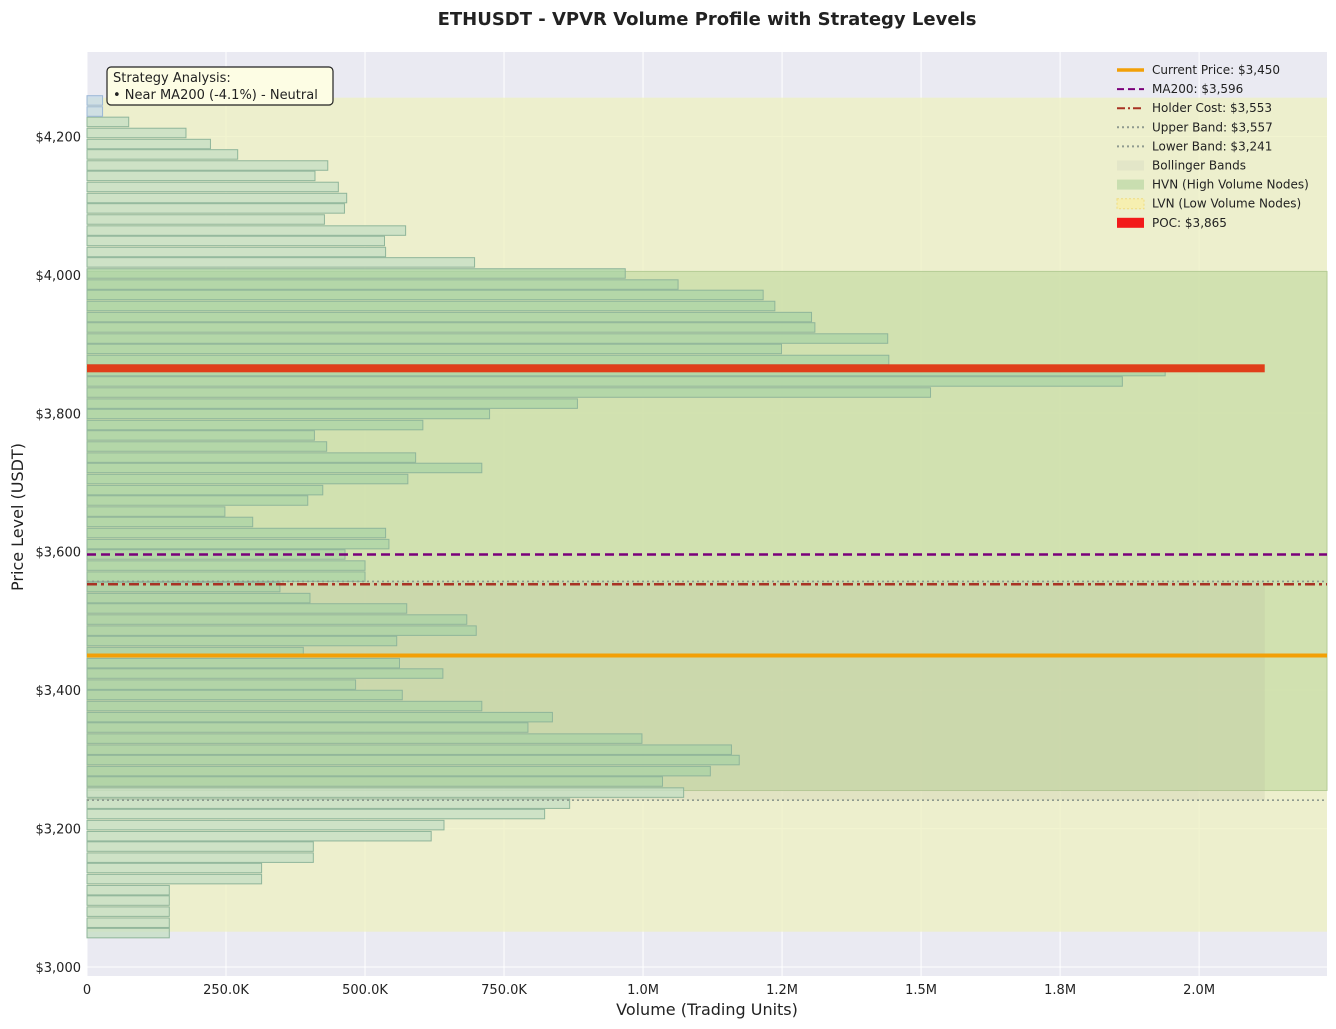 This screenshot has width=1336, height=1029. What do you see at coordinates (1212, 108) in the screenshot?
I see `legend-label: Holder Cost: $3,553` at bounding box center [1212, 108].